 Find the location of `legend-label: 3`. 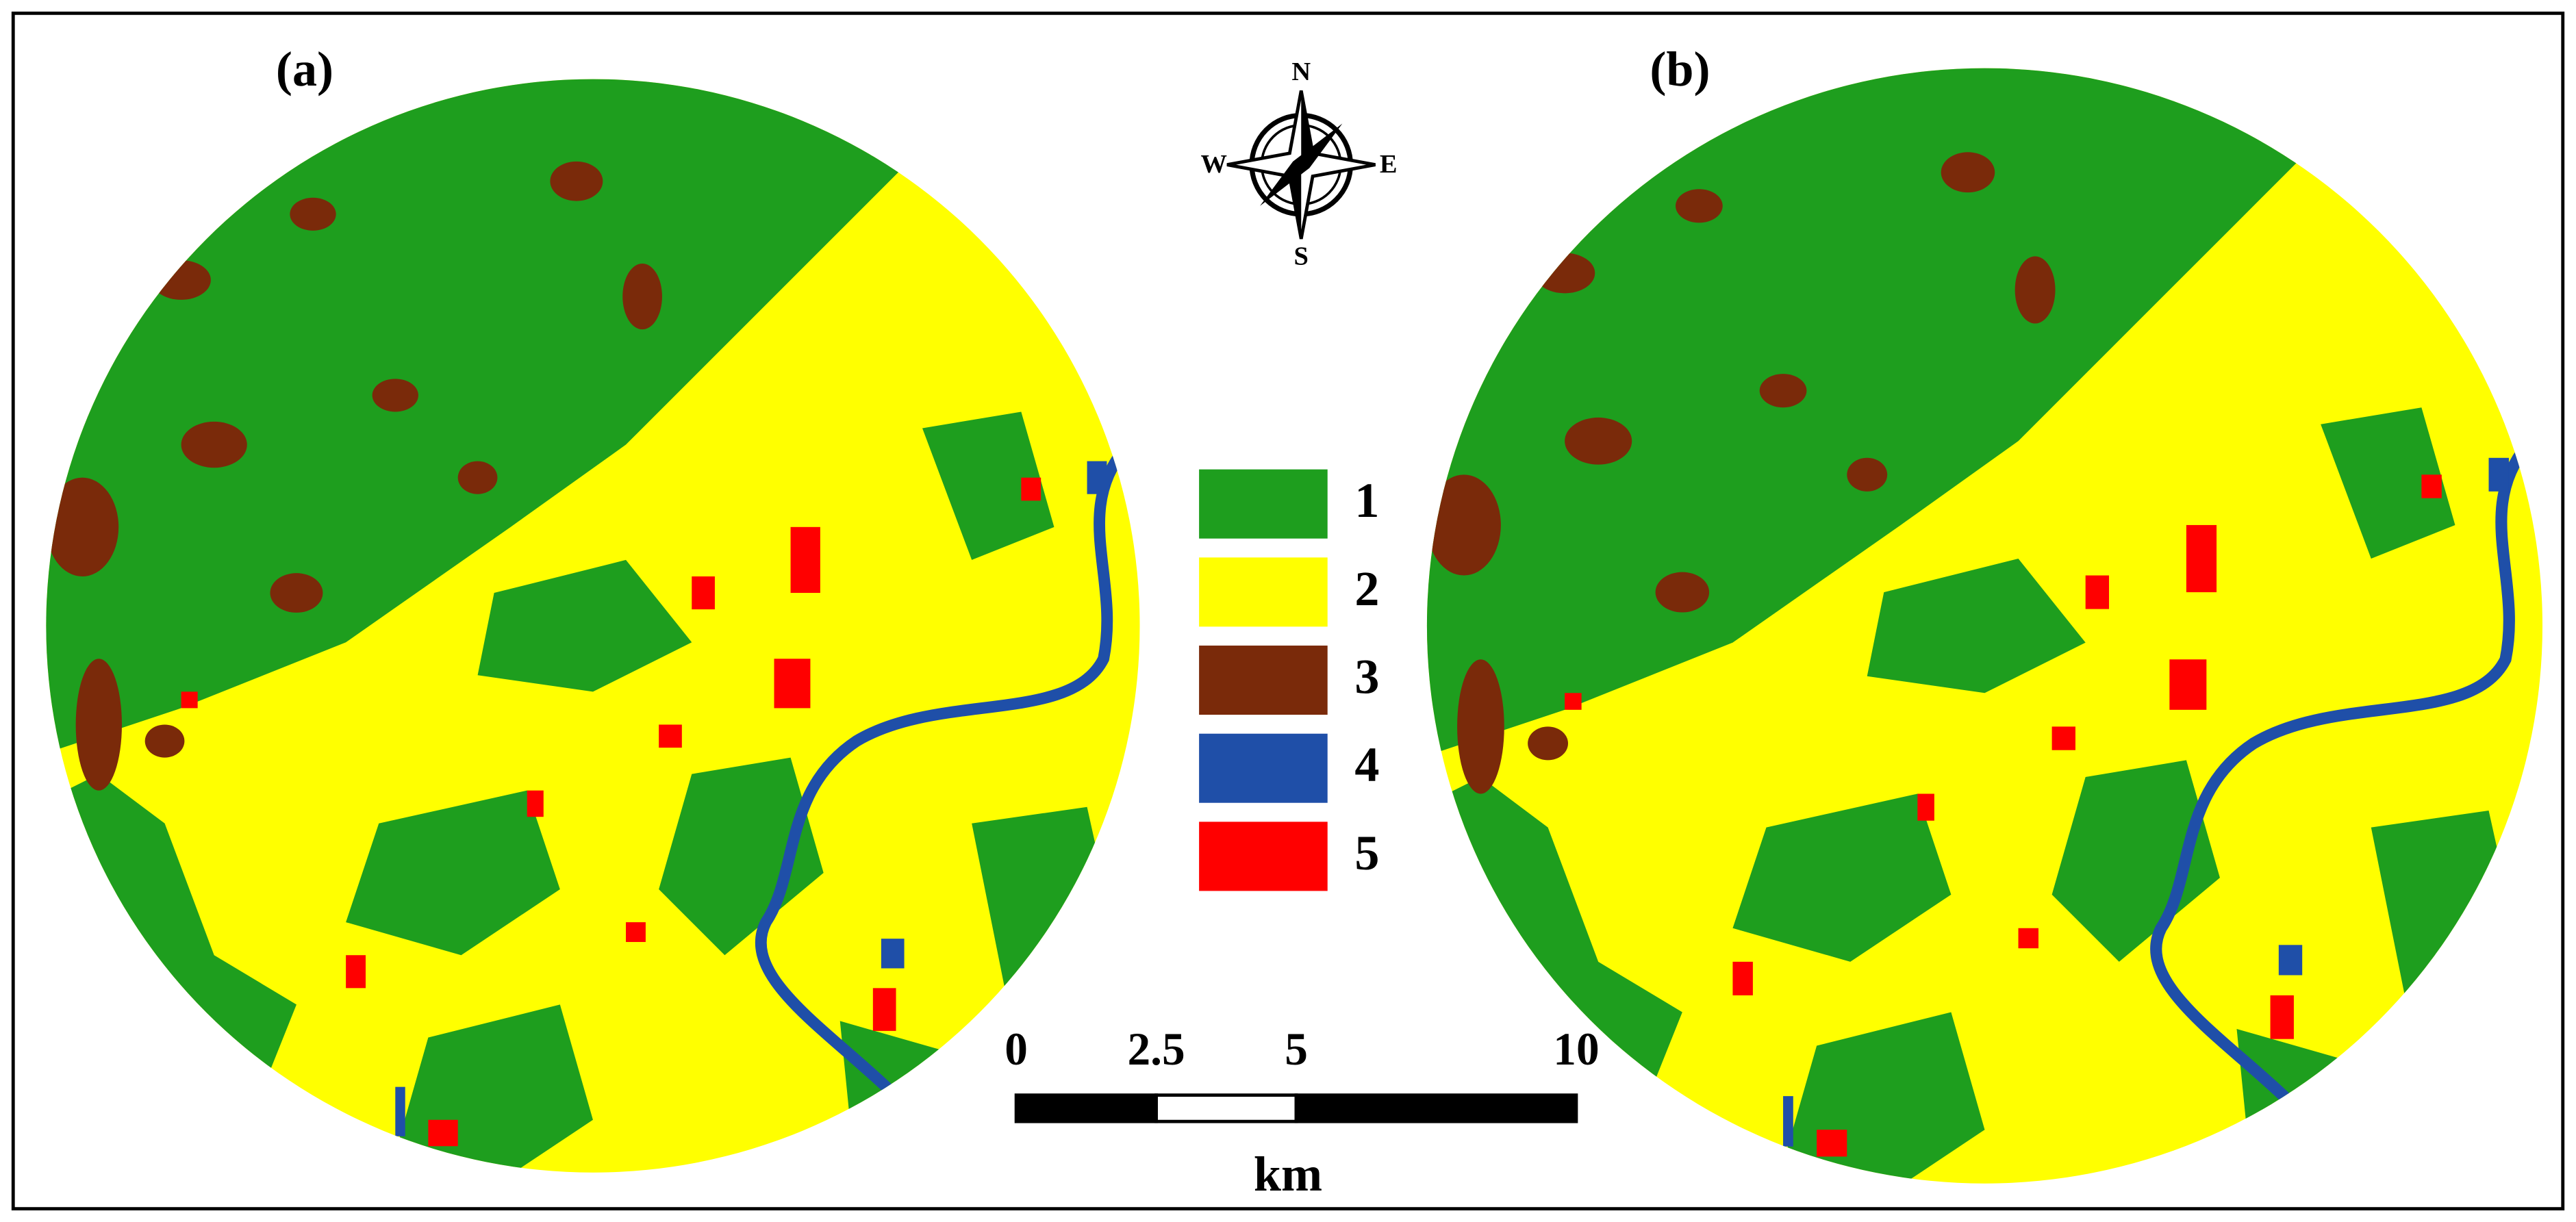

legend-label: 3 is located at coordinates (1366, 676).